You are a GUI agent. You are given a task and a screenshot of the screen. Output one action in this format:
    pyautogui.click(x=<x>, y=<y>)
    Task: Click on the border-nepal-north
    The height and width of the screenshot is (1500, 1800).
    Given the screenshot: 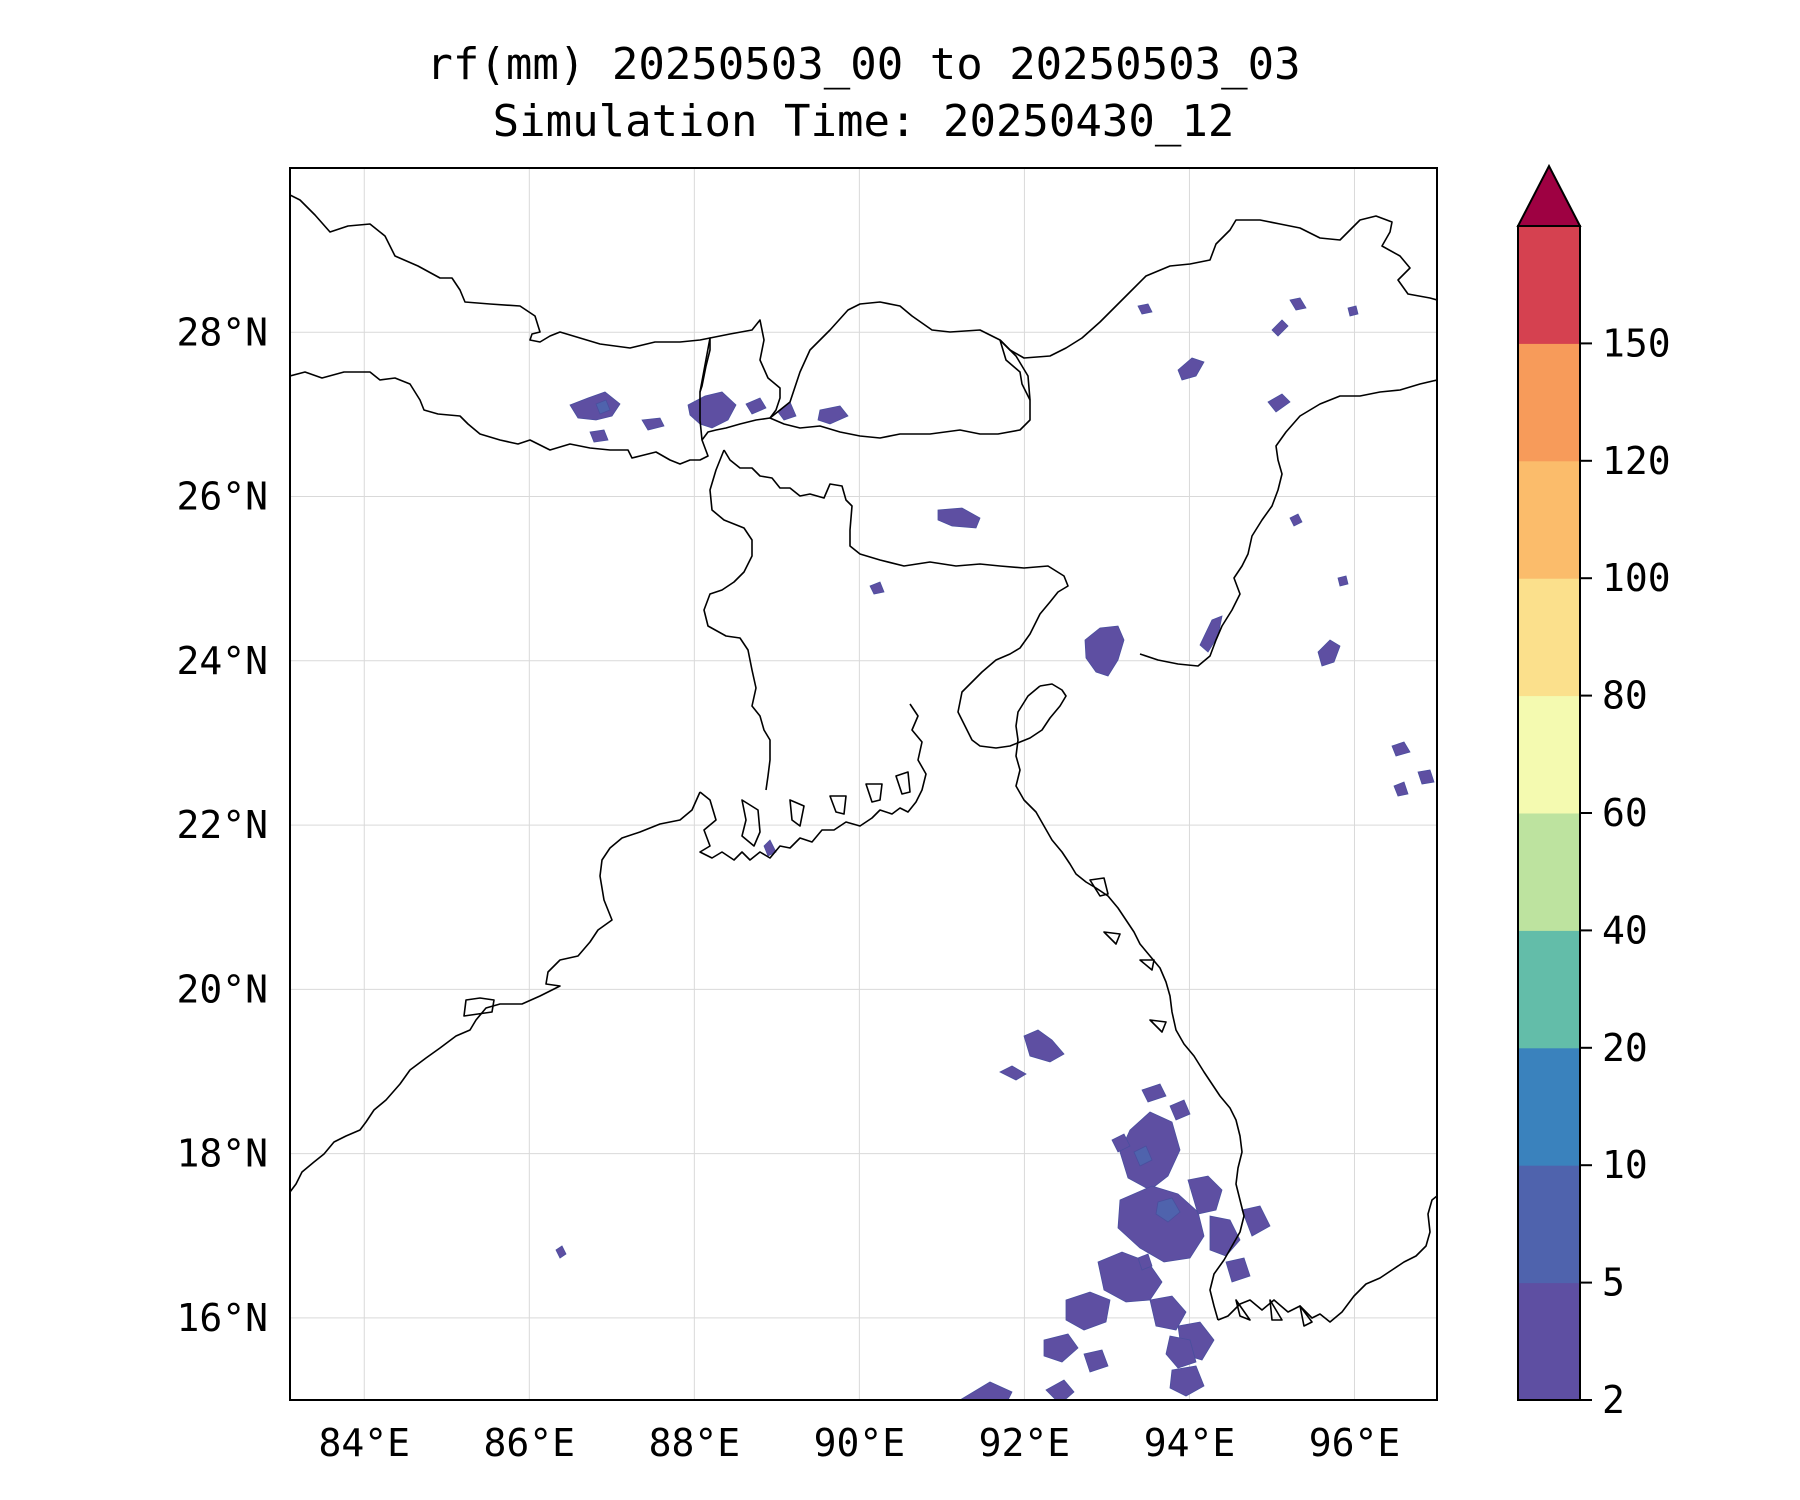 What is the action you would take?
    pyautogui.click(x=500, y=293)
    